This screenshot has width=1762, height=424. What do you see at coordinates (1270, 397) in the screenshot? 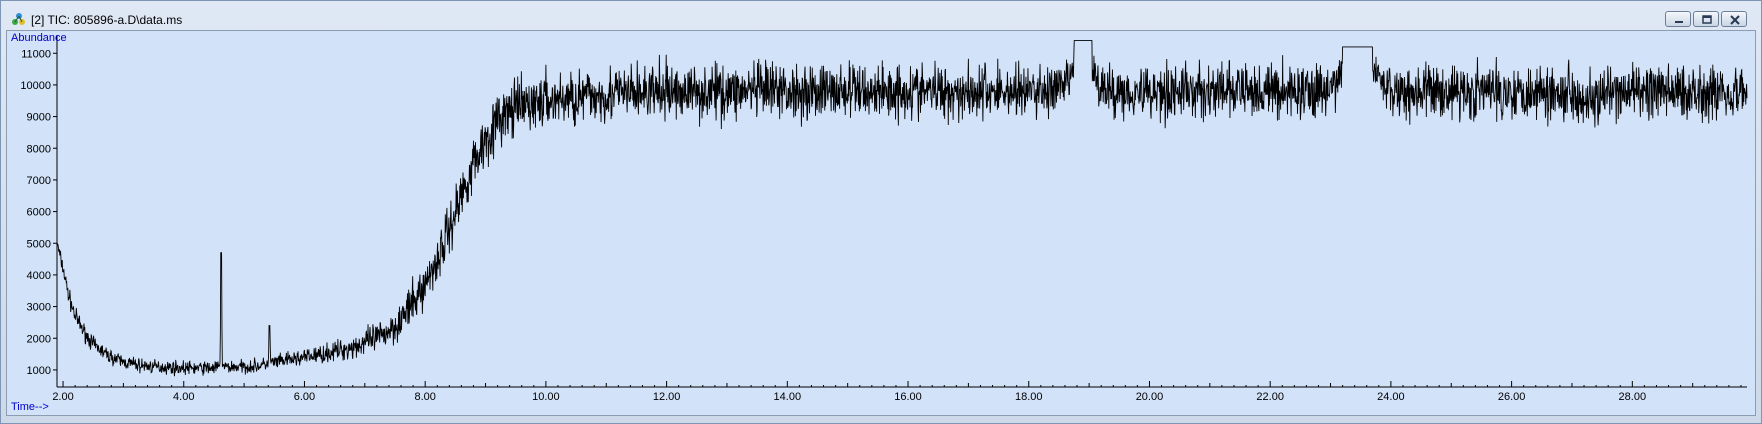
I see `x-tick-label: 22.00` at bounding box center [1270, 397].